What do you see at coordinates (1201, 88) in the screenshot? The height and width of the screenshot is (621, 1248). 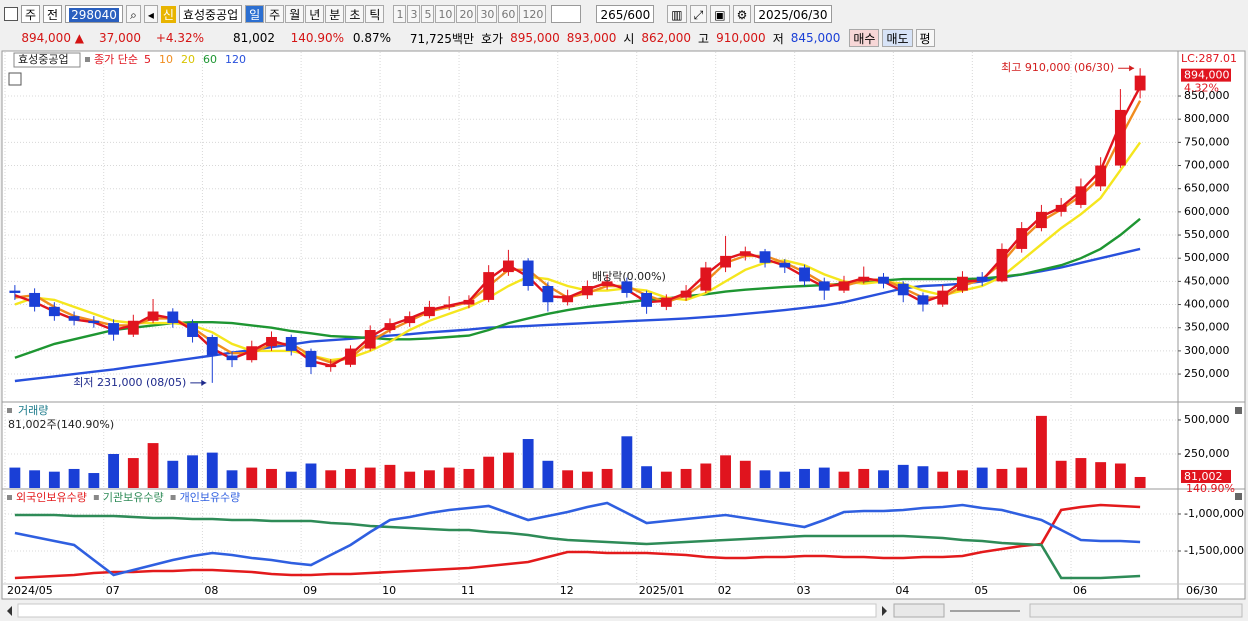 I see `last-change: 4.32%` at bounding box center [1201, 88].